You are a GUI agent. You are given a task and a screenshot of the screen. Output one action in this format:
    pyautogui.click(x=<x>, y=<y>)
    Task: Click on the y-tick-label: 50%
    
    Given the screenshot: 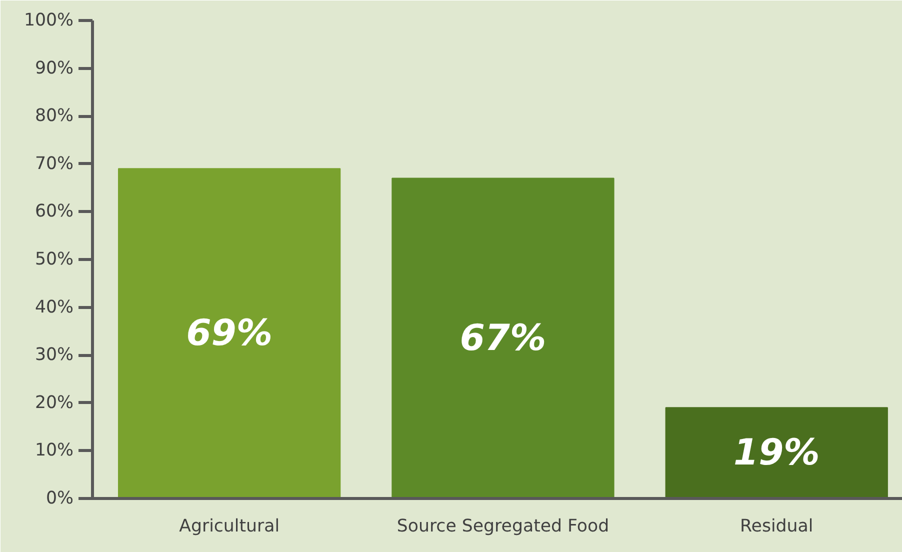 What is the action you would take?
    pyautogui.click(x=54, y=260)
    